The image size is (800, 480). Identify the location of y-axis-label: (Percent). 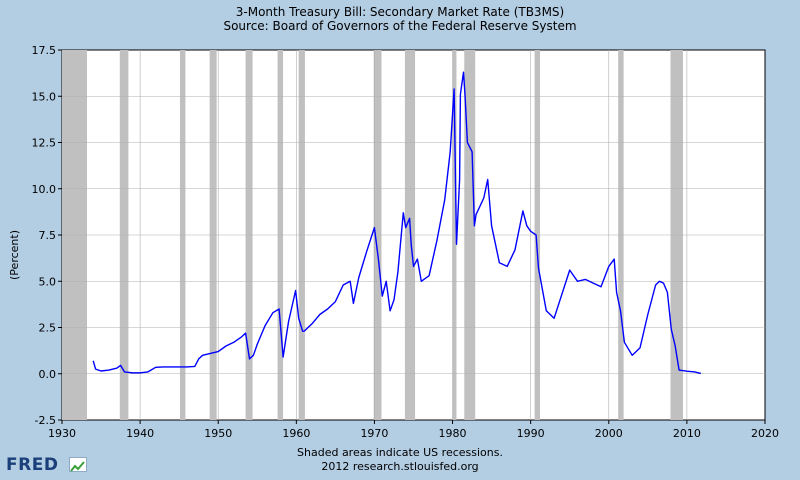
(14, 255).